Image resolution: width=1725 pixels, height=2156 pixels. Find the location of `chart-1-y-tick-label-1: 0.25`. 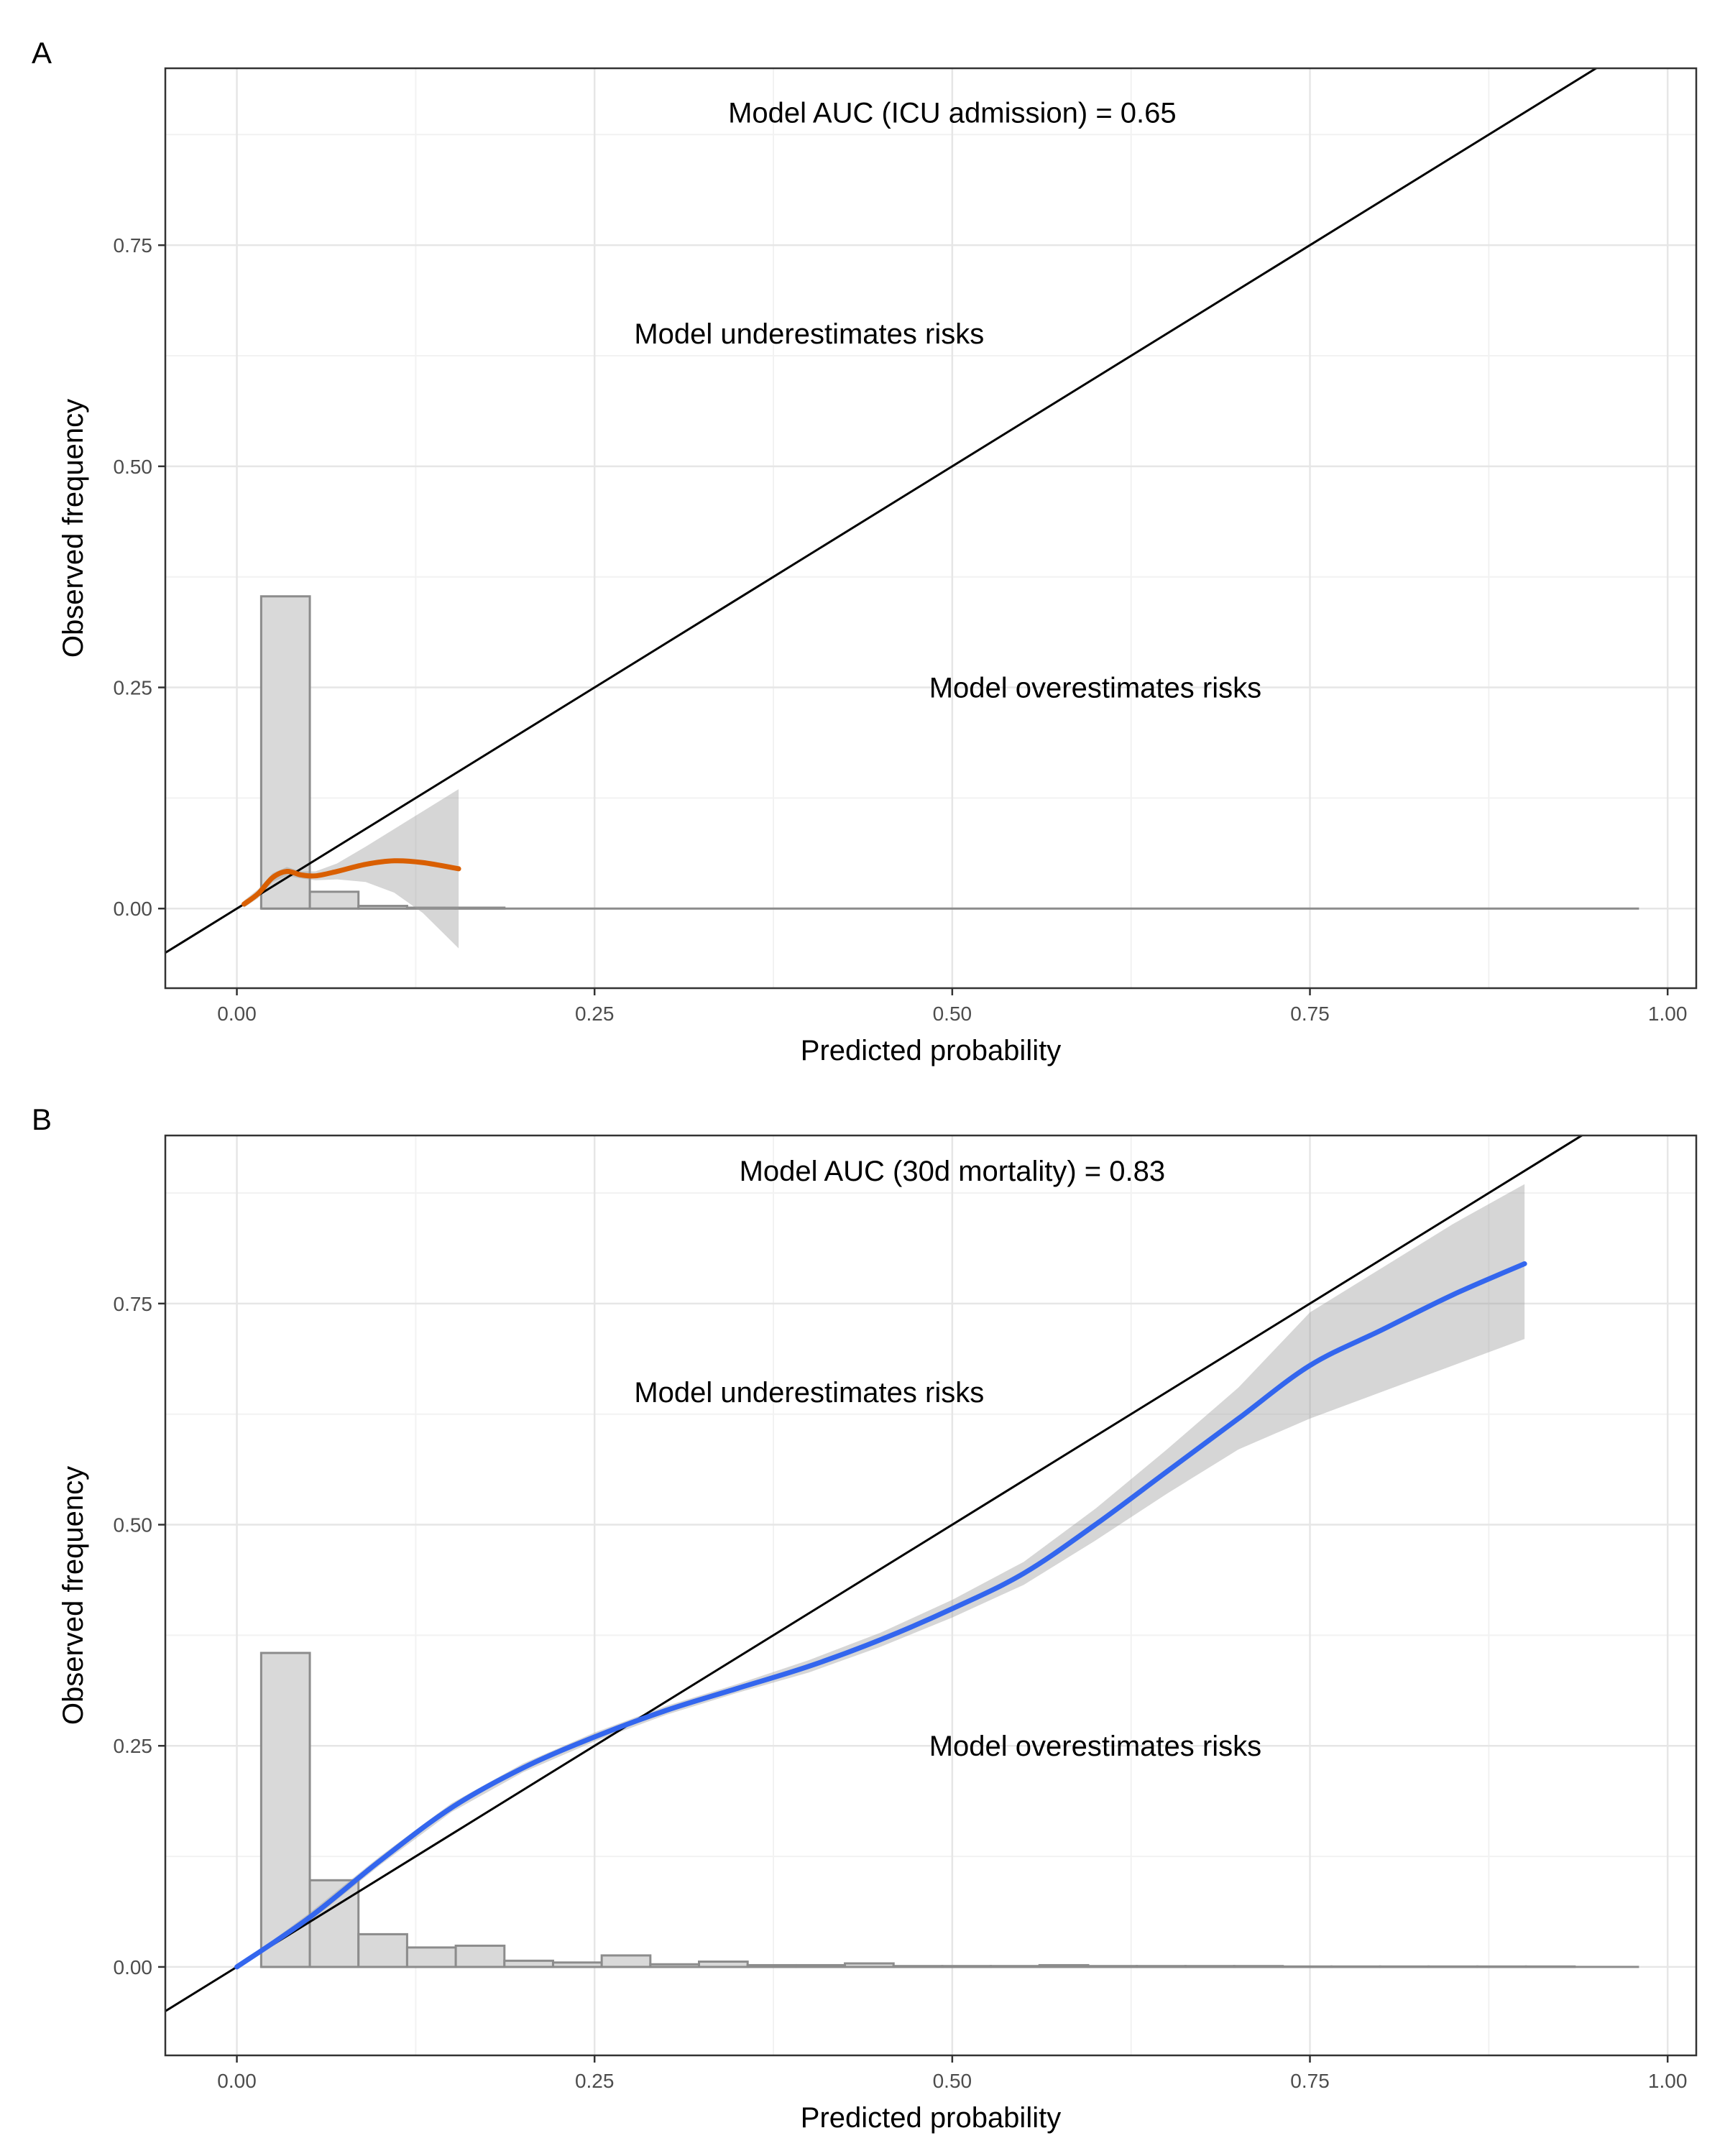

chart-1-y-tick-label-1: 0.25 is located at coordinates (133, 1746).